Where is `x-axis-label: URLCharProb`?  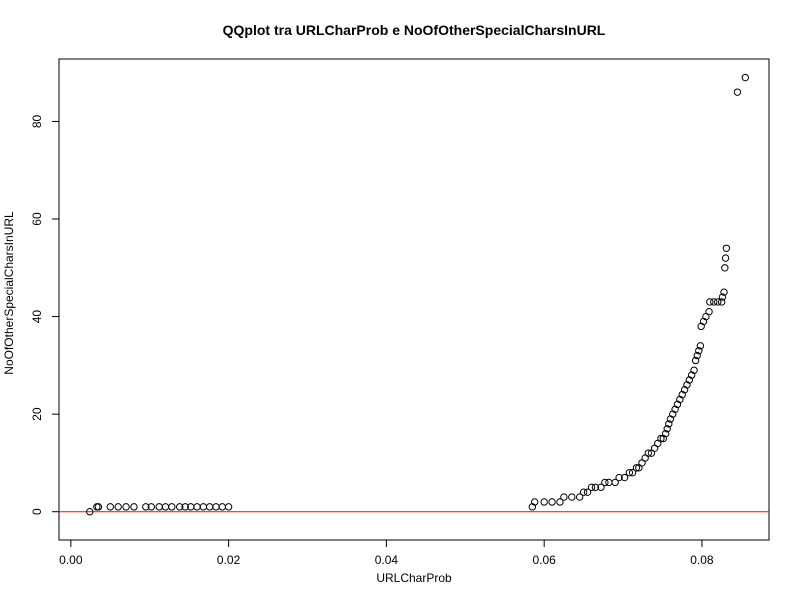 x-axis-label: URLCharProb is located at coordinates (414, 578).